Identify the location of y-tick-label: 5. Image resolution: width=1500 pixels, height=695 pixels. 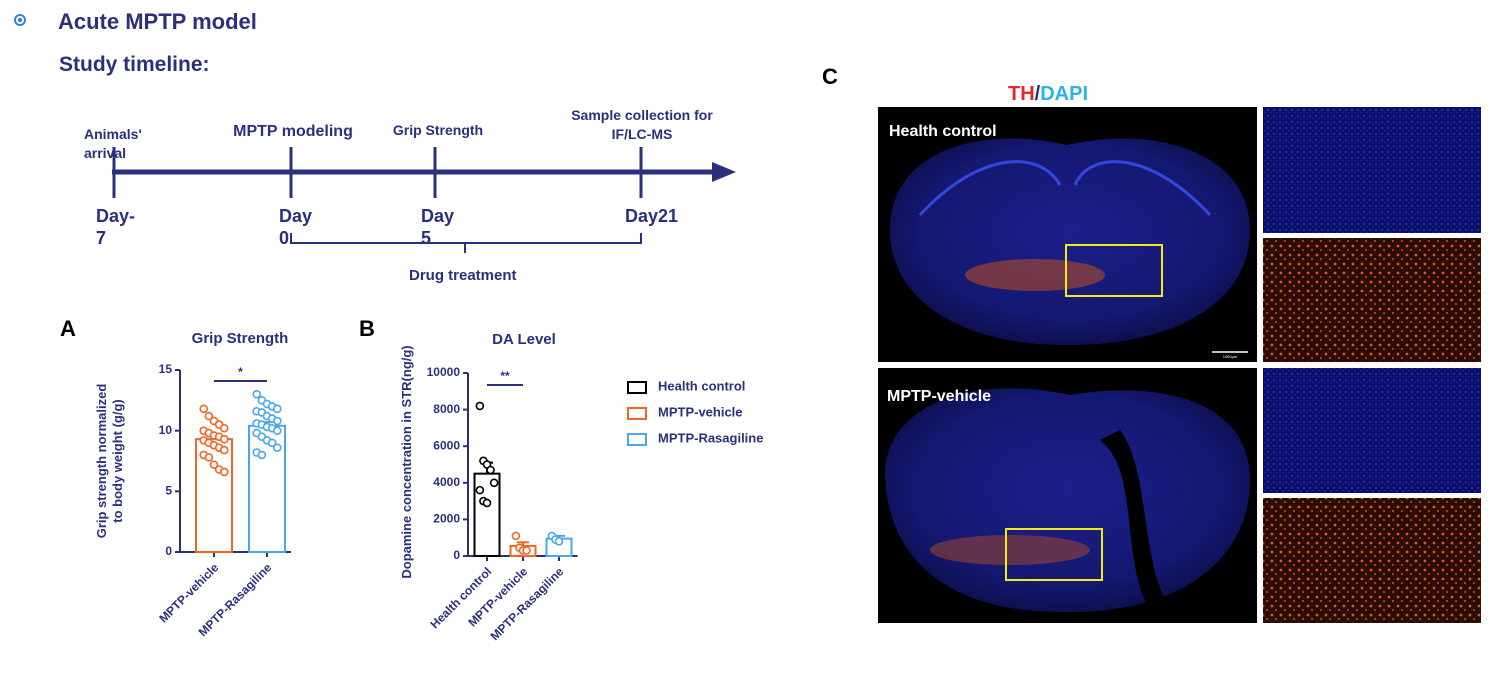
(168, 491).